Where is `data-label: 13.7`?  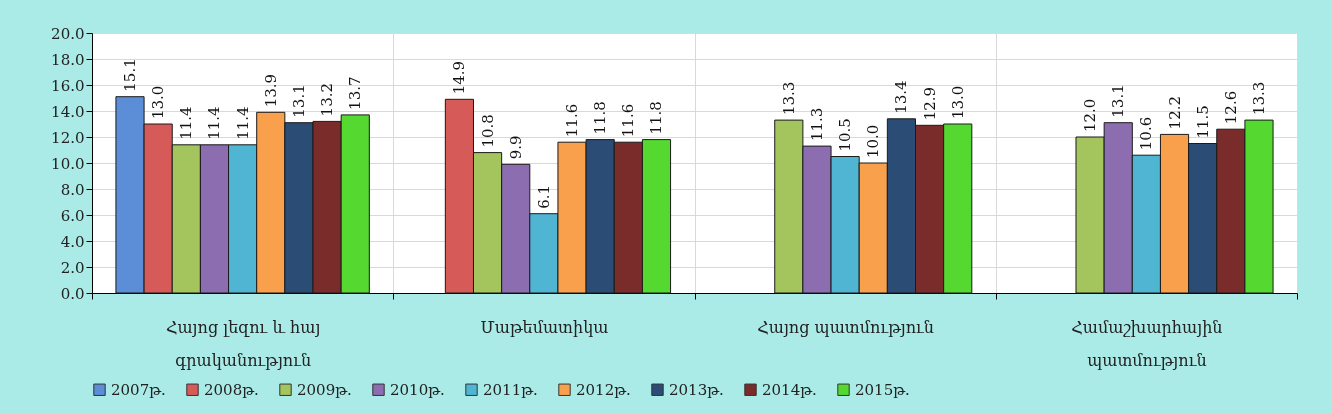 data-label: 13.7 is located at coordinates (355, 93).